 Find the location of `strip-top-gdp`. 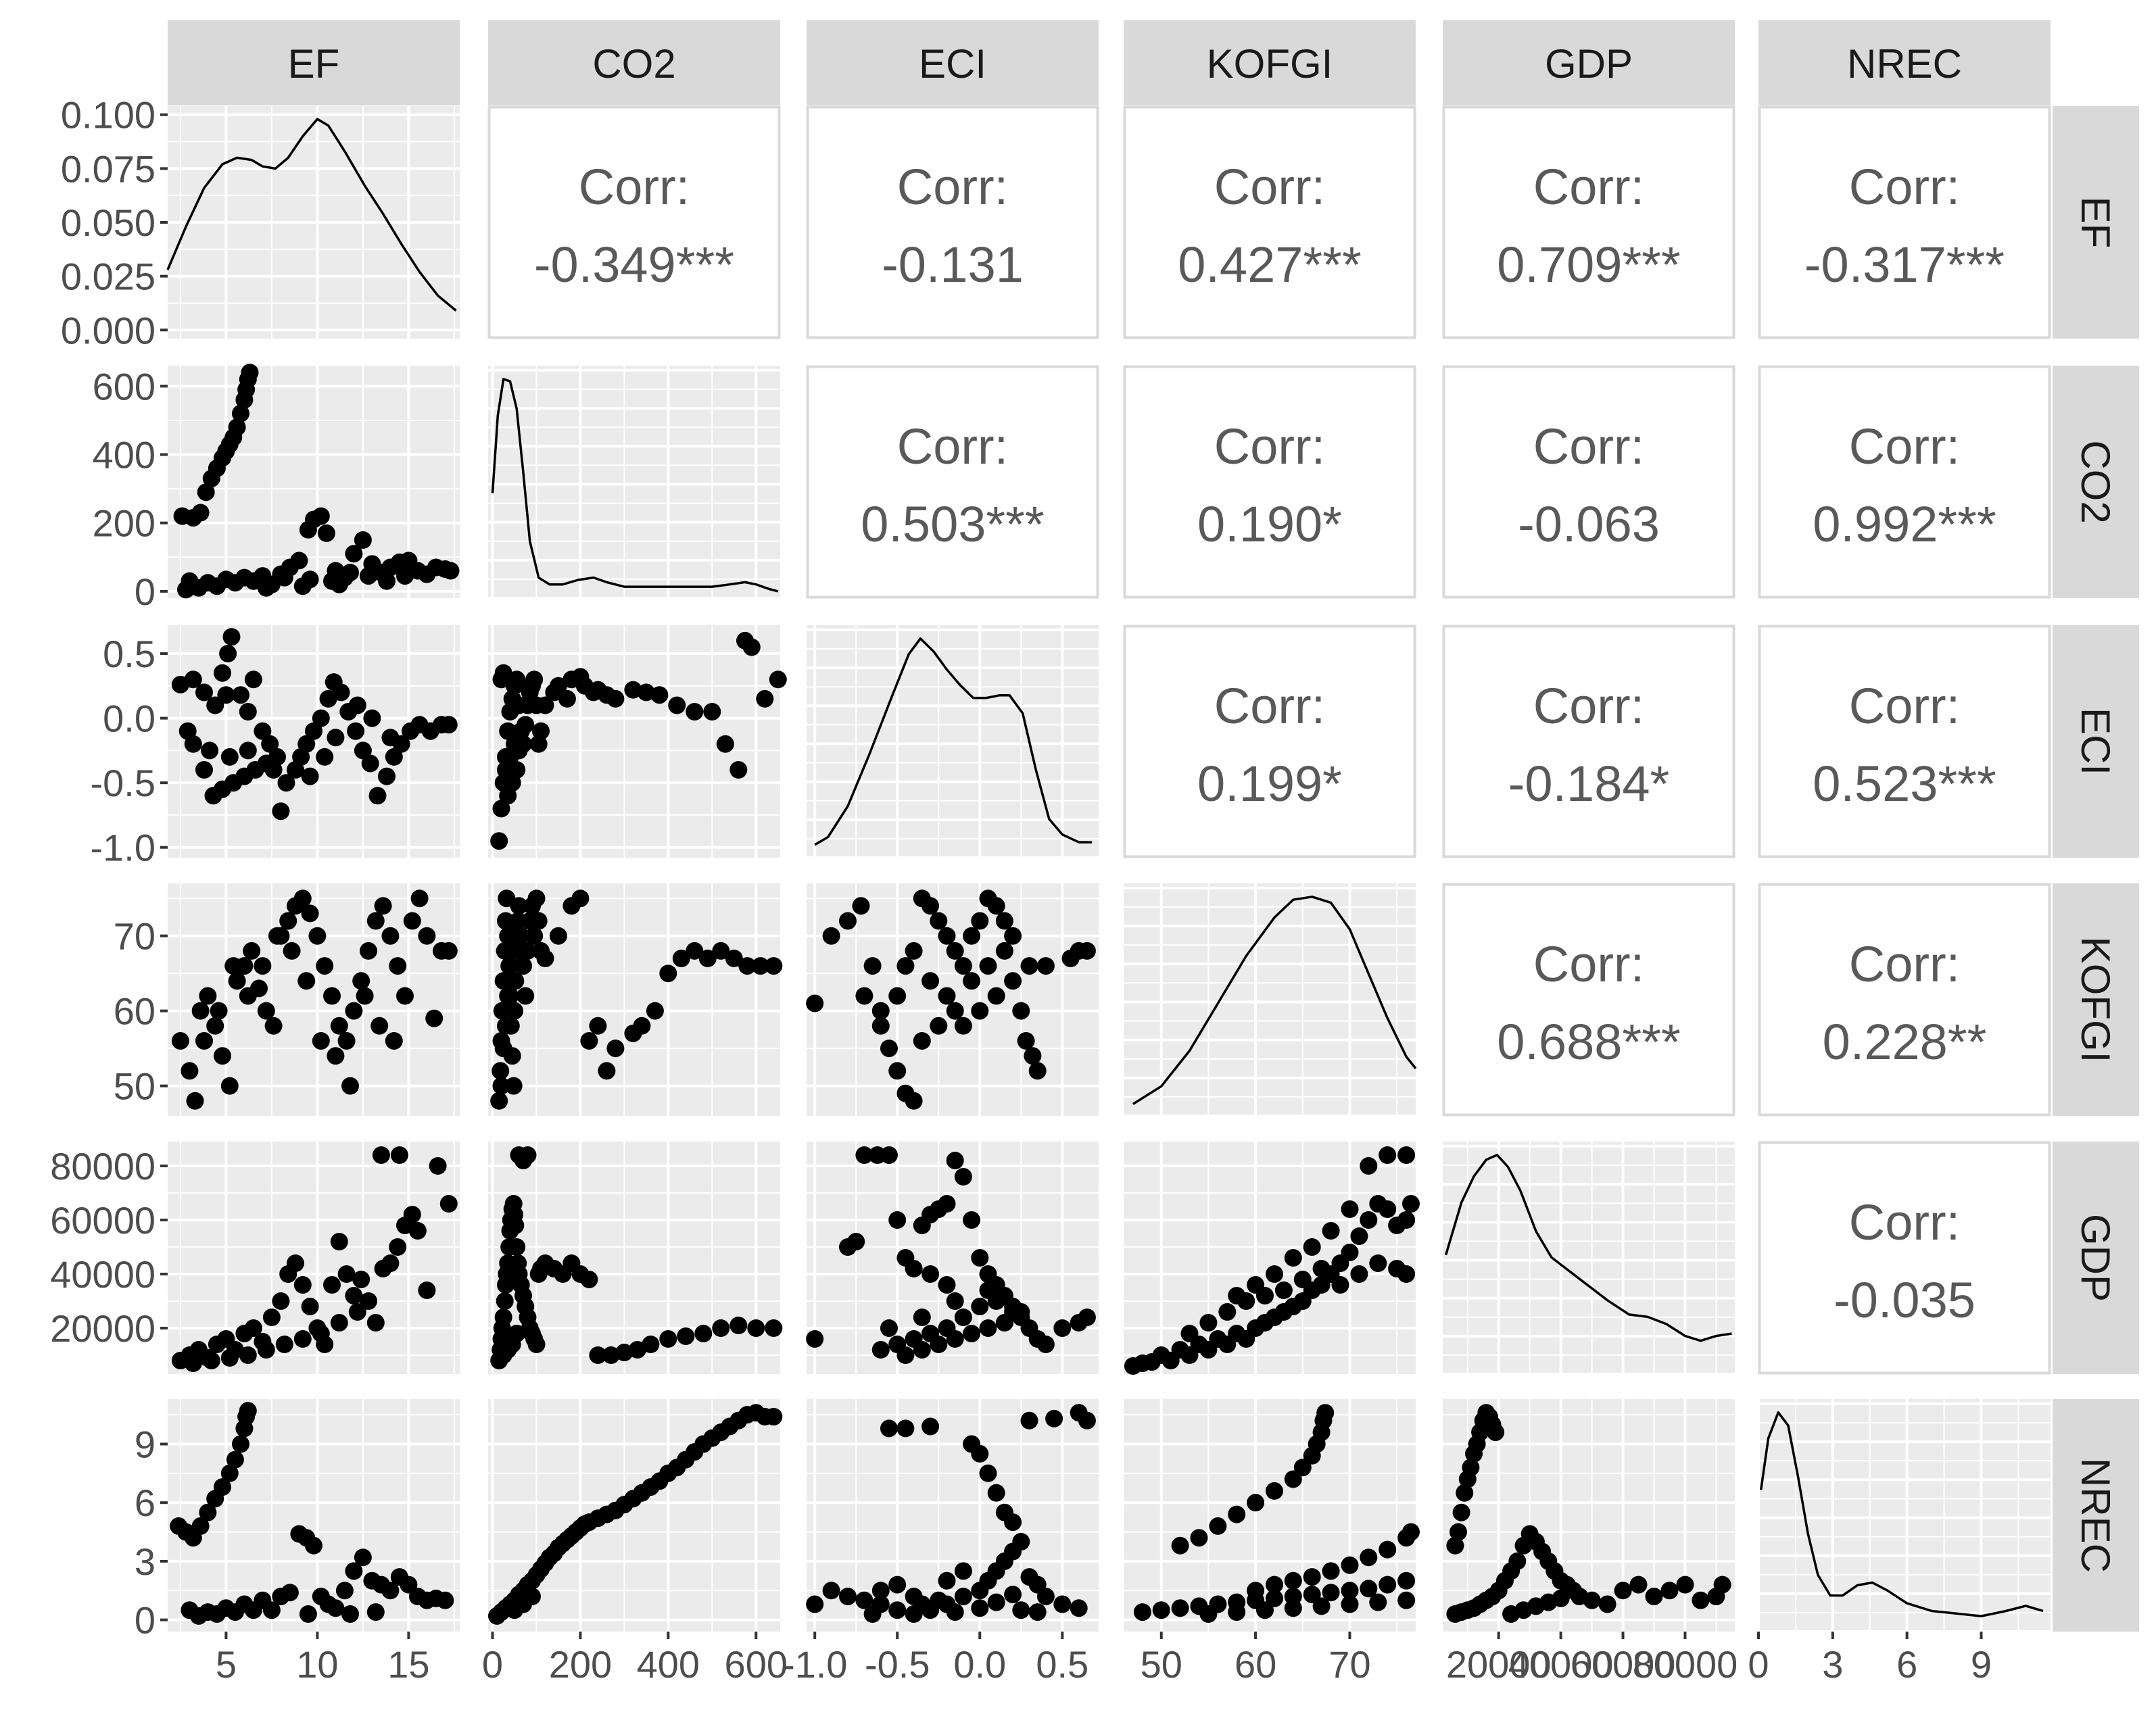

strip-top-gdp is located at coordinates (1589, 62).